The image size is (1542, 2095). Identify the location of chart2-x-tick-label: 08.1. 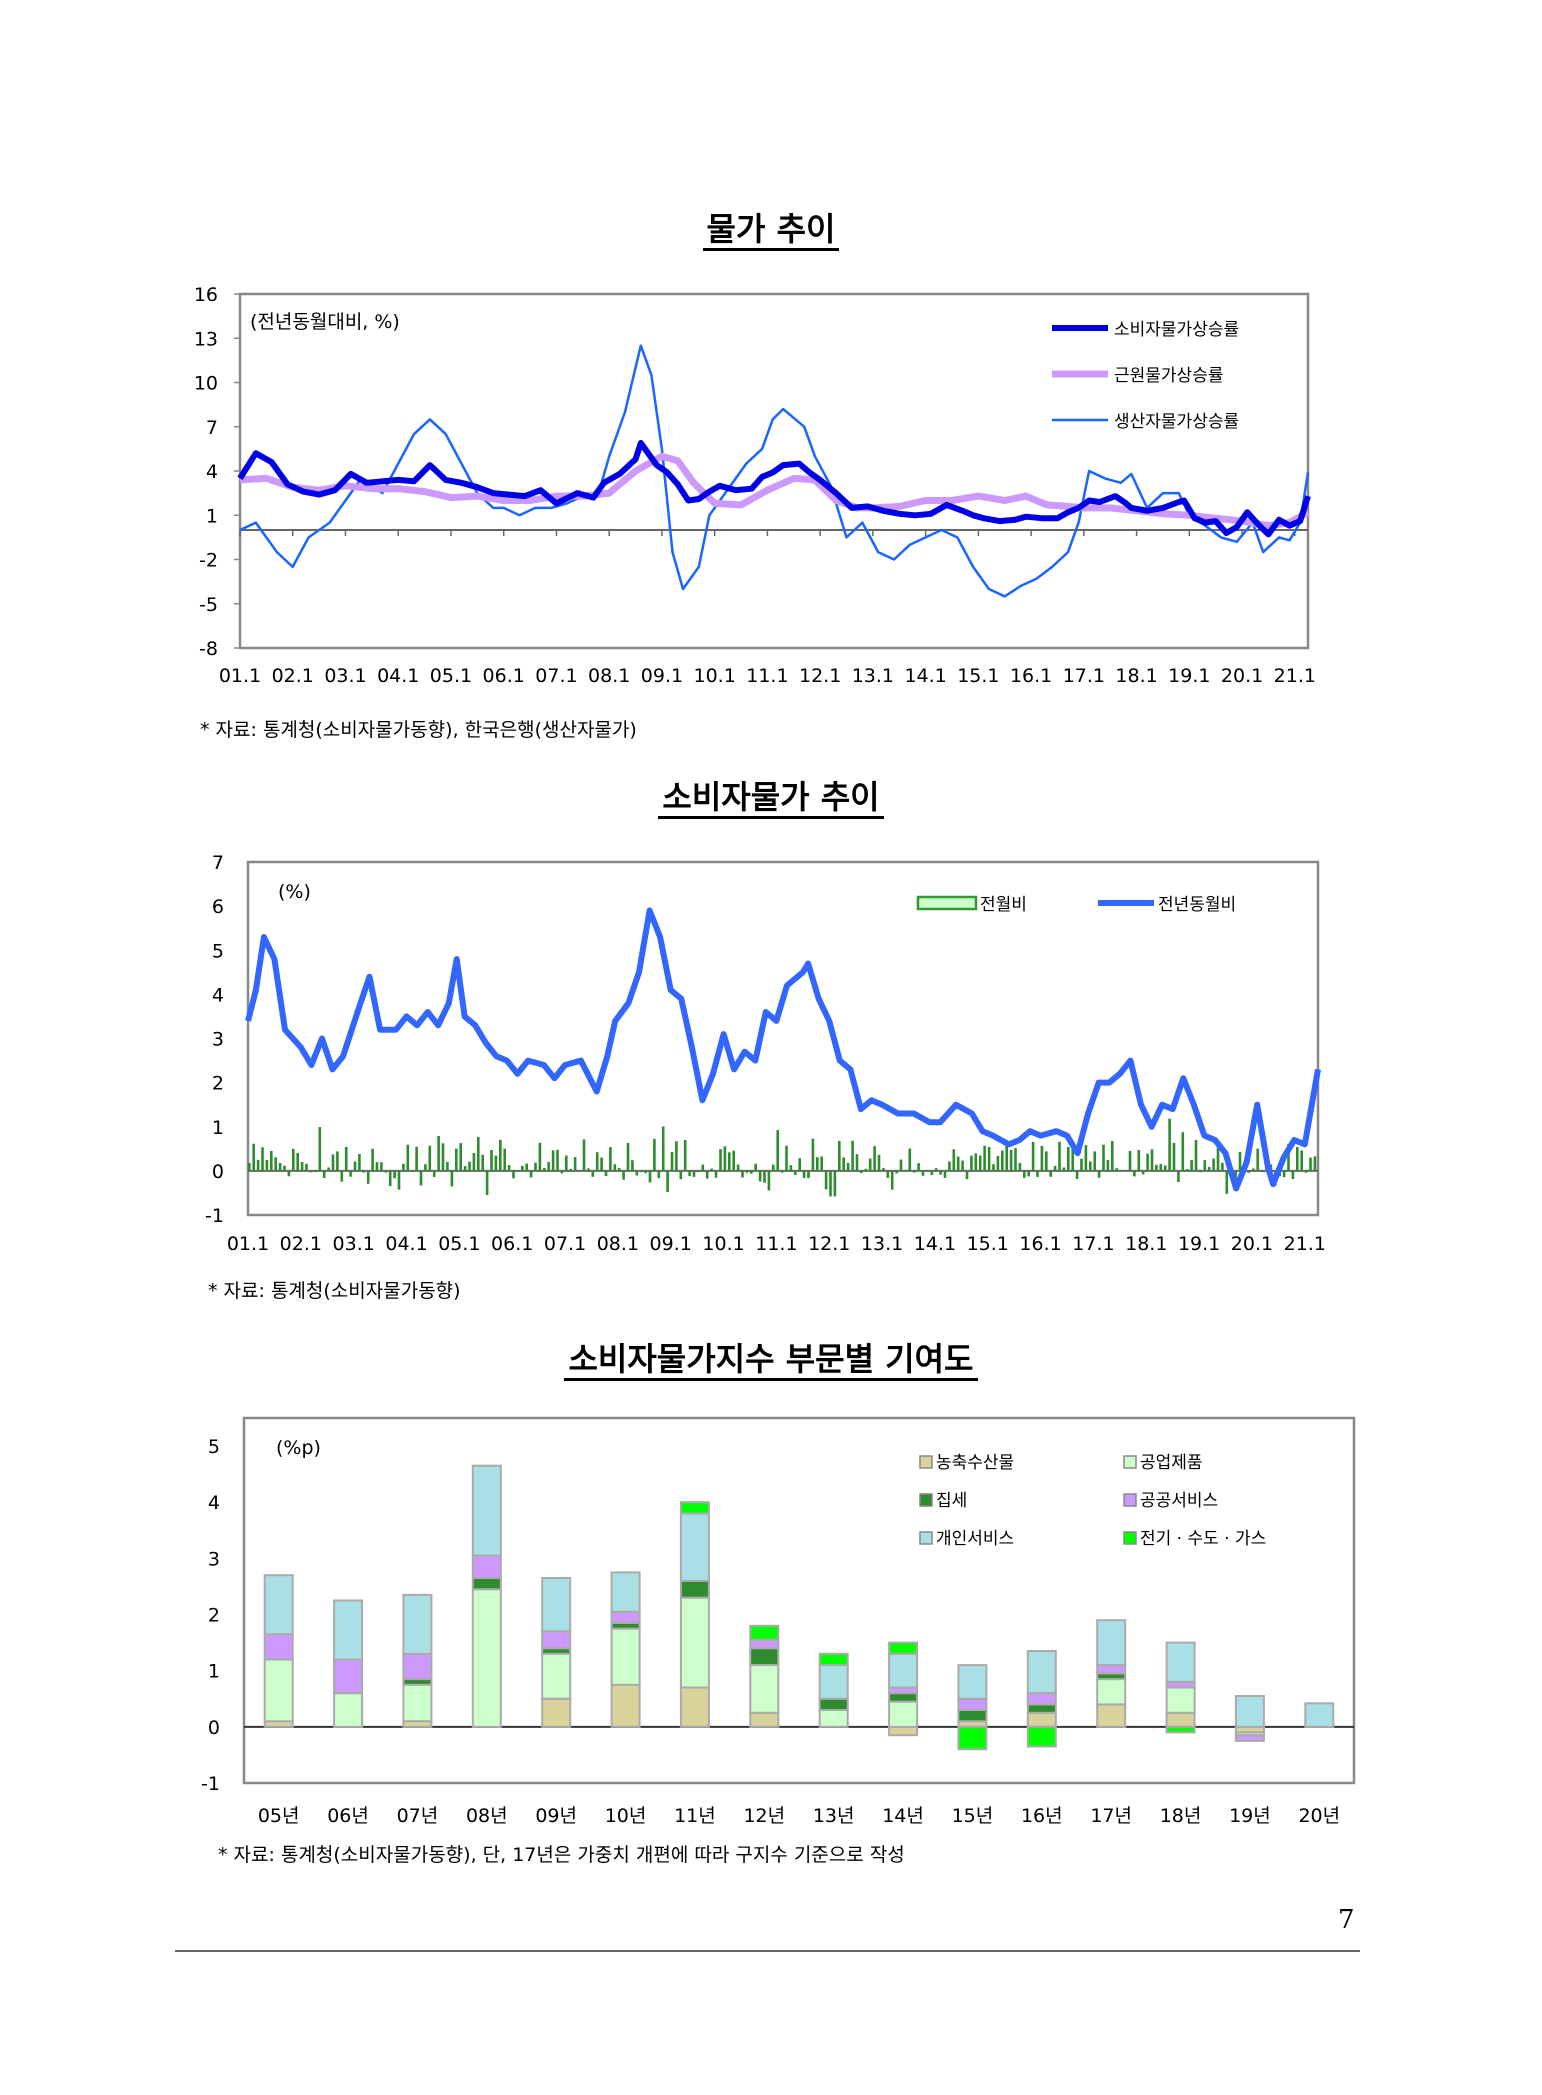
(618, 1244).